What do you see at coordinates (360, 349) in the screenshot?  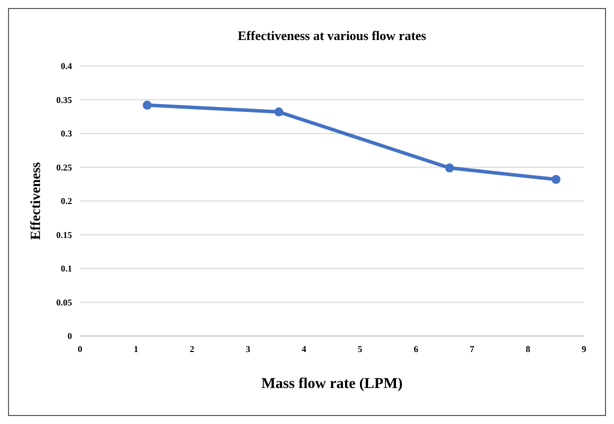 I see `x-tick-label: 5` at bounding box center [360, 349].